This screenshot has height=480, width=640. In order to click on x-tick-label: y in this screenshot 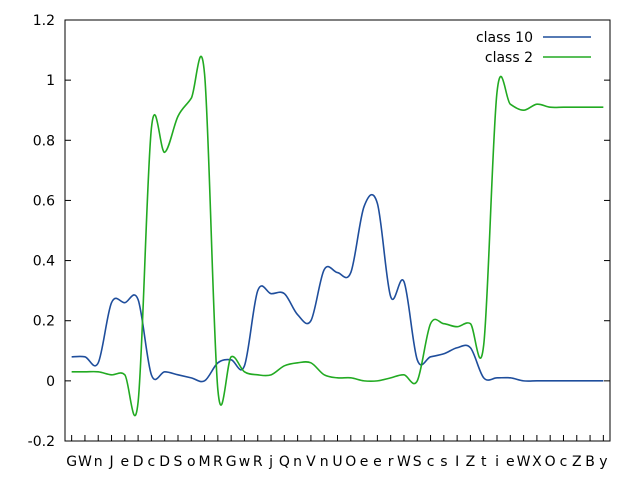, I will do `click(603, 462)`.